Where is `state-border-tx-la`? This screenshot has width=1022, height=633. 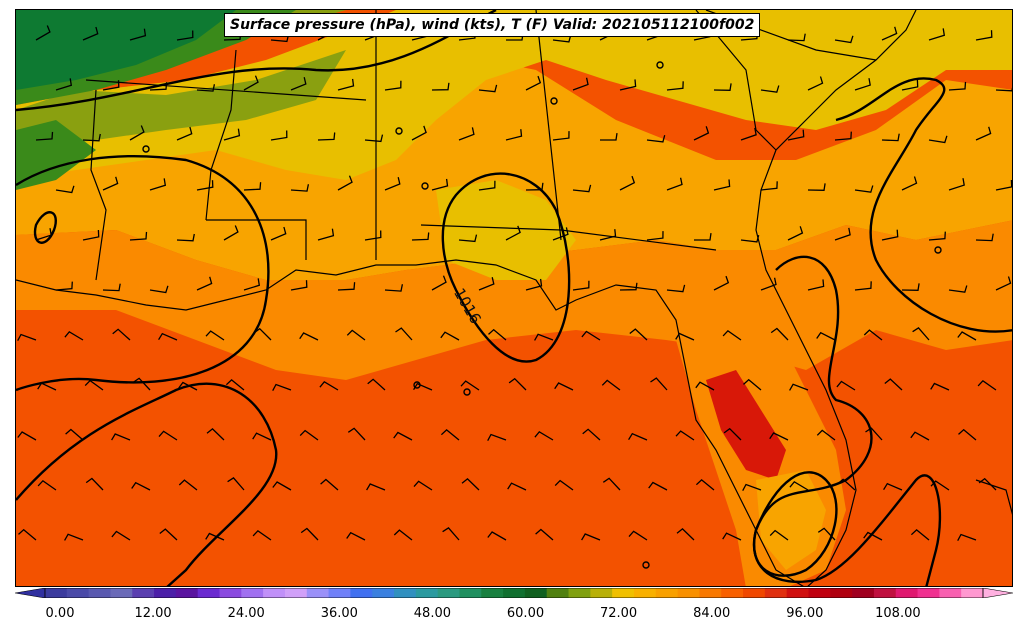
state-border-tx-la is located at coordinates (98, 185).